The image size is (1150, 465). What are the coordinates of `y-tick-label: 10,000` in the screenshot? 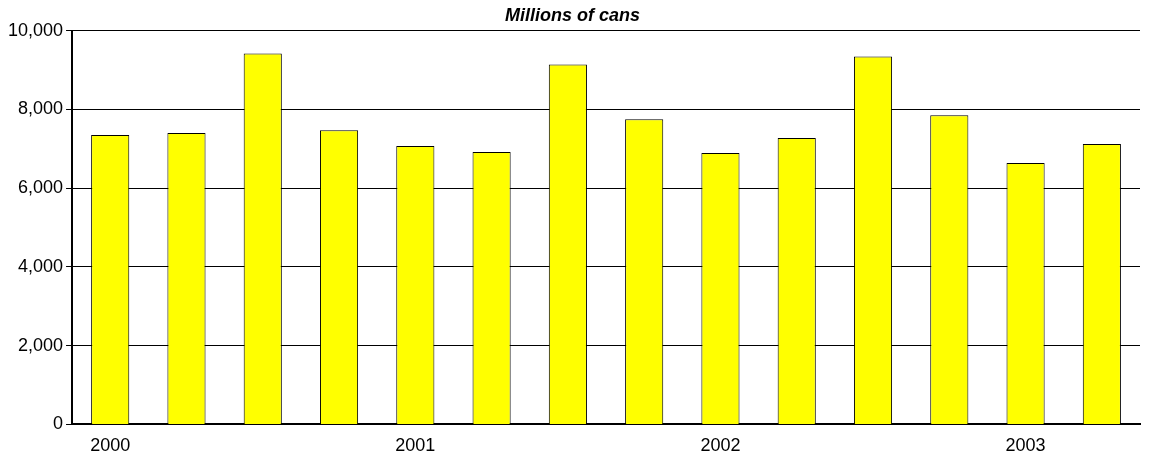 It's located at (35, 29).